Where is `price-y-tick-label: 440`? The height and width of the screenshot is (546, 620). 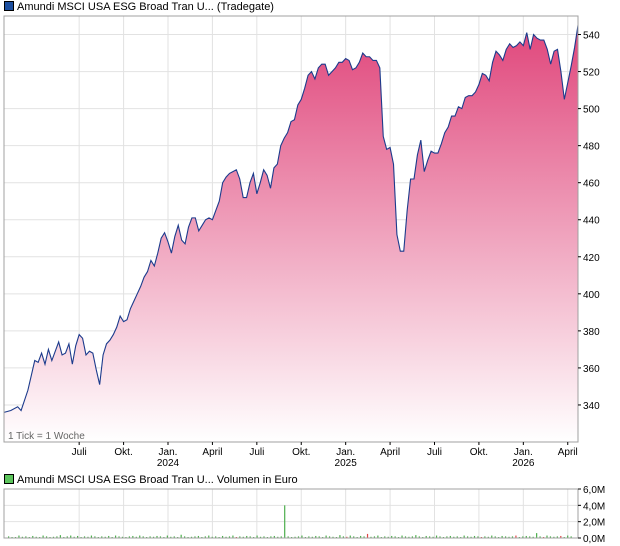
price-y-tick-label: 440 is located at coordinates (591, 221).